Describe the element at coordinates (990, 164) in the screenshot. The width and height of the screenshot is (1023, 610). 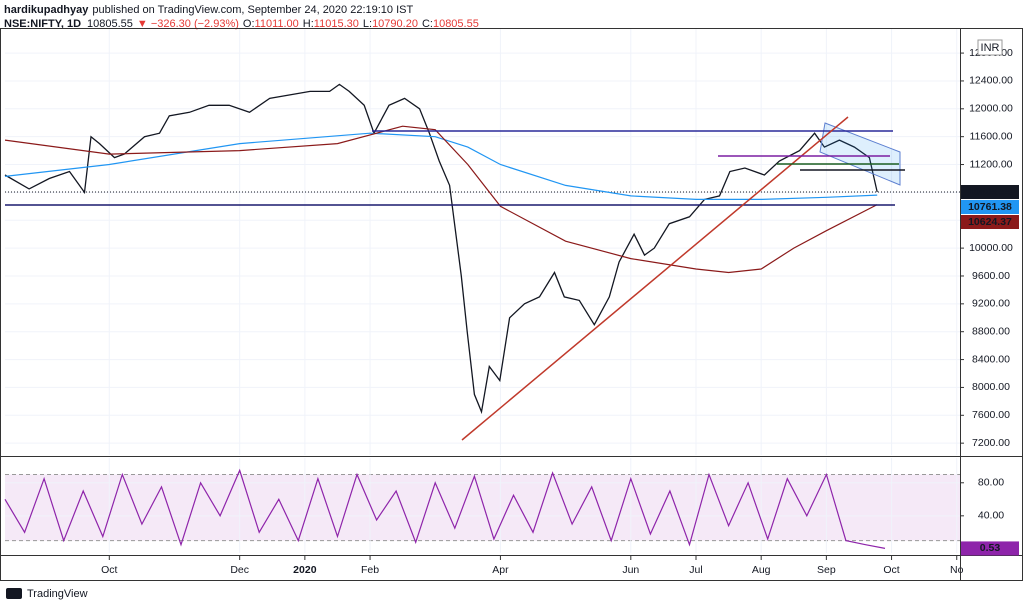
I see `y-tick-label: 11200.00` at that location.